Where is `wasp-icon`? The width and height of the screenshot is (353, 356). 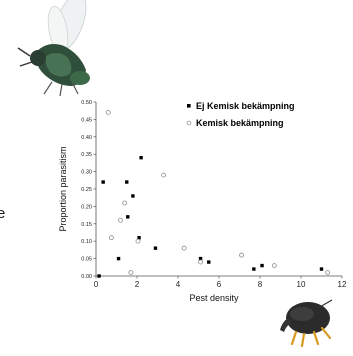 wasp-icon is located at coordinates (53, 48).